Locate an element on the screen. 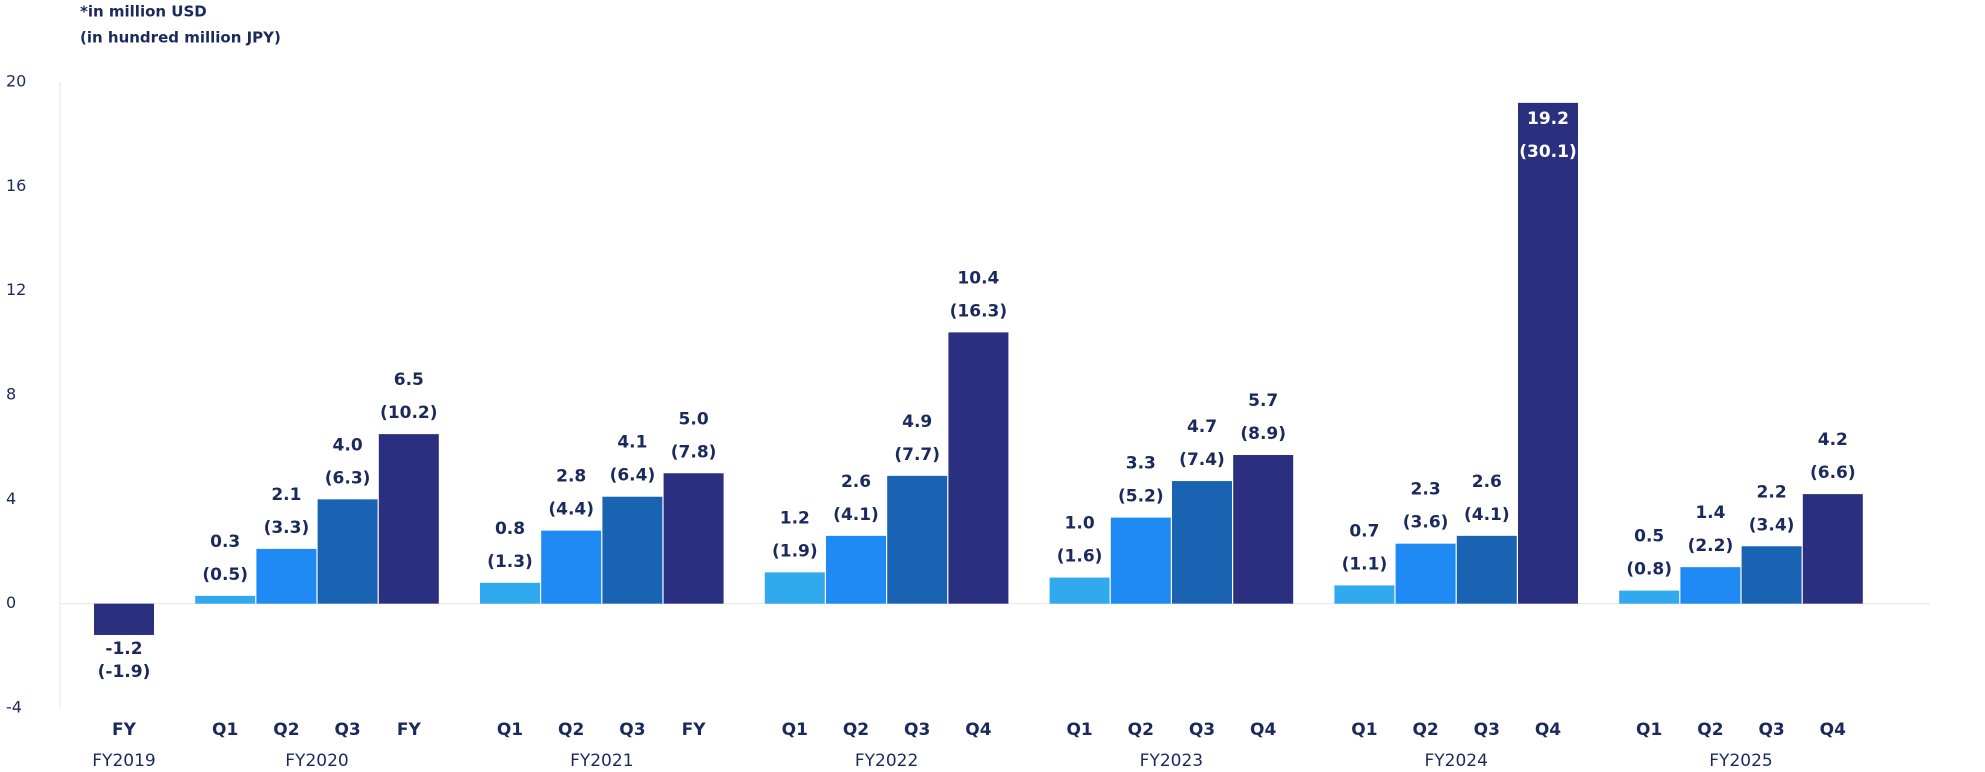  jpy-label: (6.3) is located at coordinates (348, 478).